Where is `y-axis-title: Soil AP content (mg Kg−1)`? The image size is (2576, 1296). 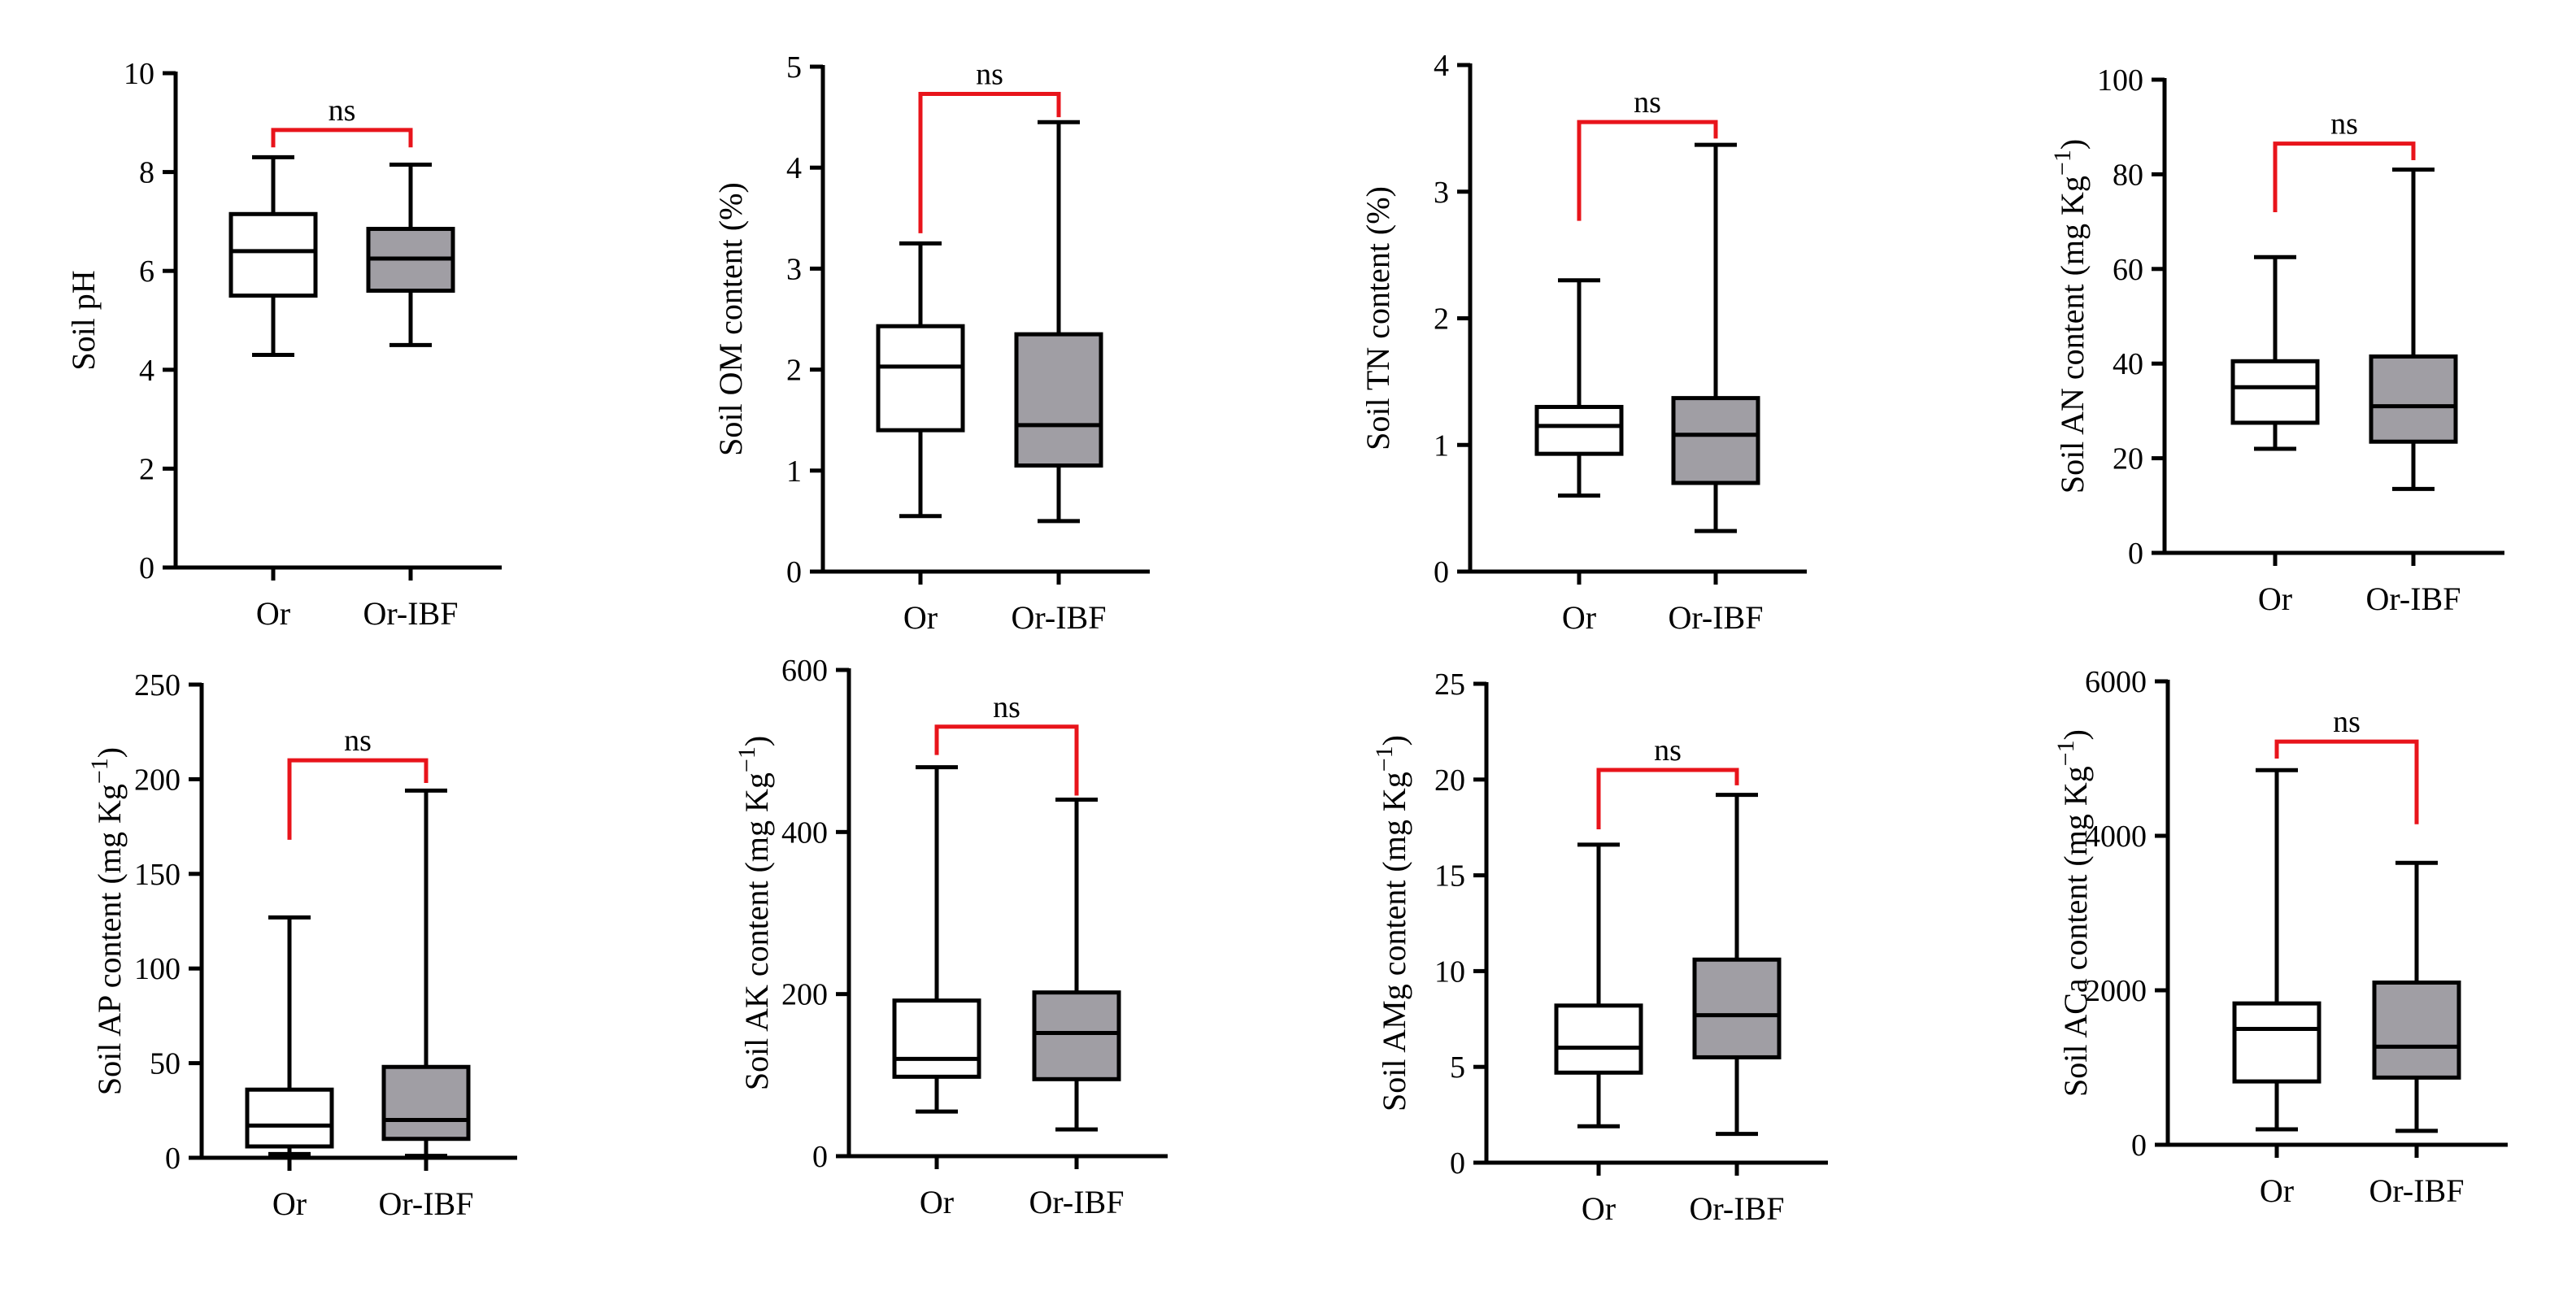
y-axis-title: Soil AP content (mg Kg−1) is located at coordinates (107, 921).